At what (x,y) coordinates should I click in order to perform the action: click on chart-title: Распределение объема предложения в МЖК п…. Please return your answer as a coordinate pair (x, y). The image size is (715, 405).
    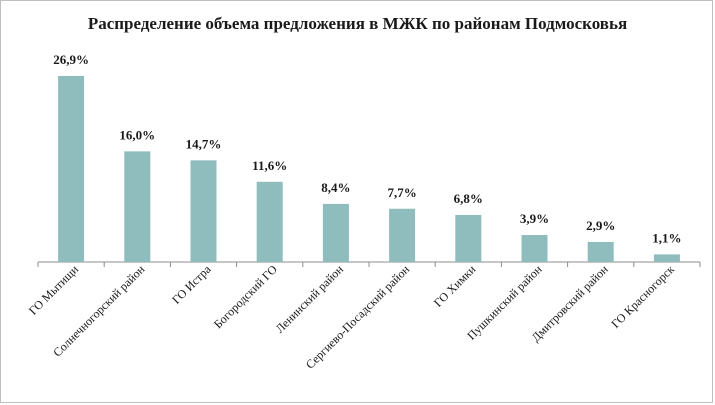
    Looking at the image, I should click on (357, 23).